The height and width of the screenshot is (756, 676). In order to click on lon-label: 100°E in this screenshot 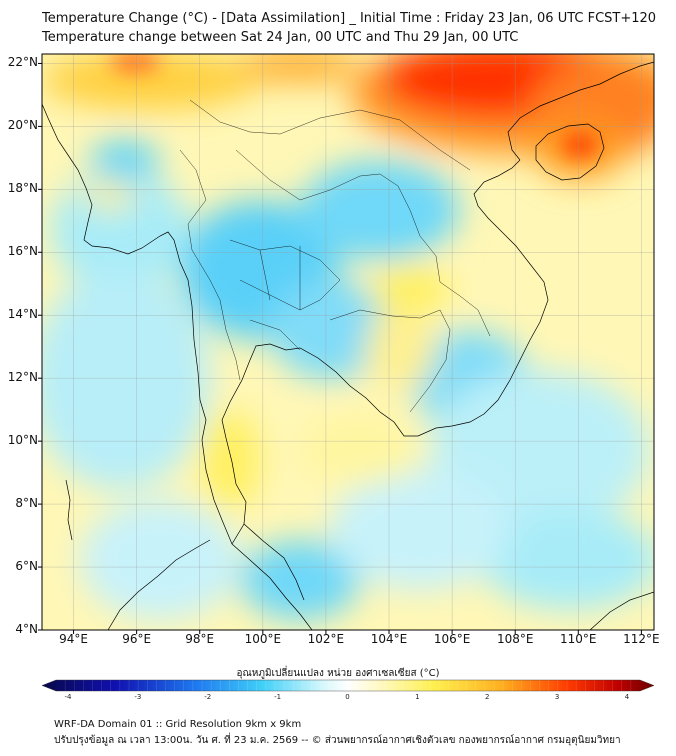, I will do `click(263, 639)`.